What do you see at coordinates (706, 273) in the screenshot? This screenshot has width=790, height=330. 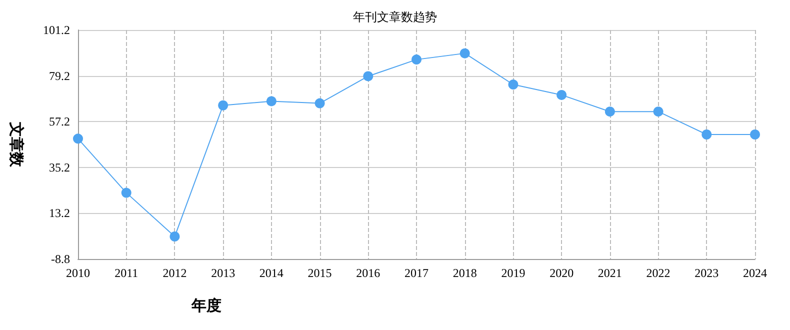 I see `x-tick-label: 2023` at bounding box center [706, 273].